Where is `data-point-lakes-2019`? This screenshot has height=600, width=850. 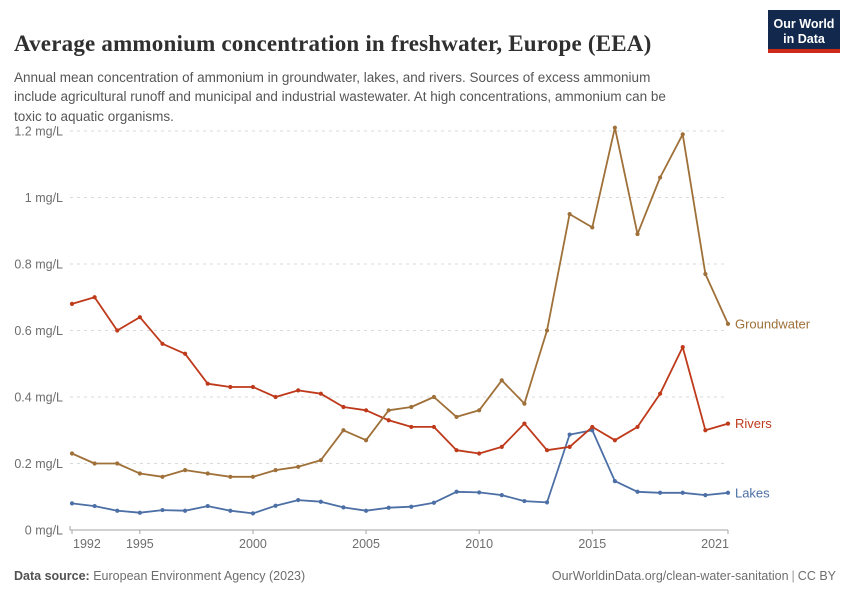 data-point-lakes-2019 is located at coordinates (682, 492).